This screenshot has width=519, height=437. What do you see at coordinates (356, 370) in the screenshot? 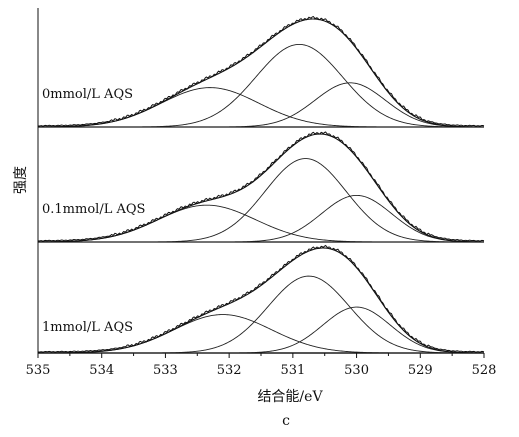
I see `x-tick-label: 530` at bounding box center [356, 370].